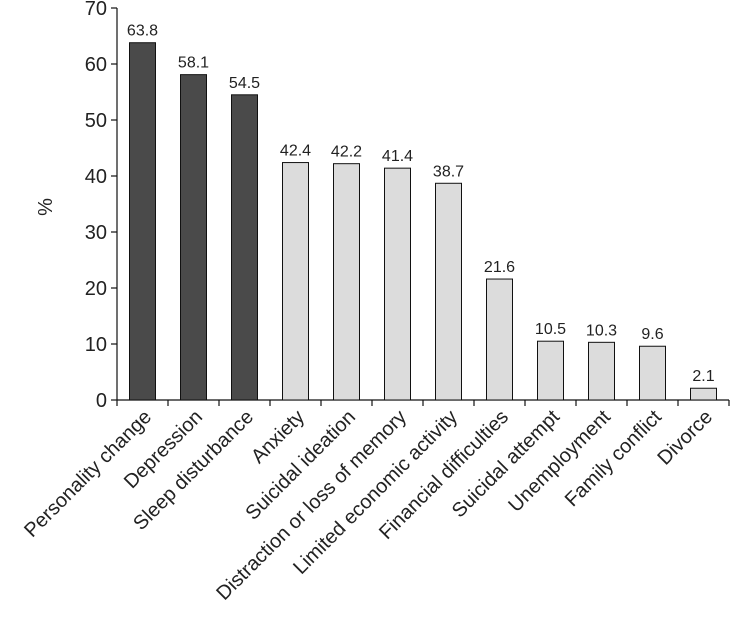  Describe the element at coordinates (499, 267) in the screenshot. I see `value-label: 21.6` at that location.